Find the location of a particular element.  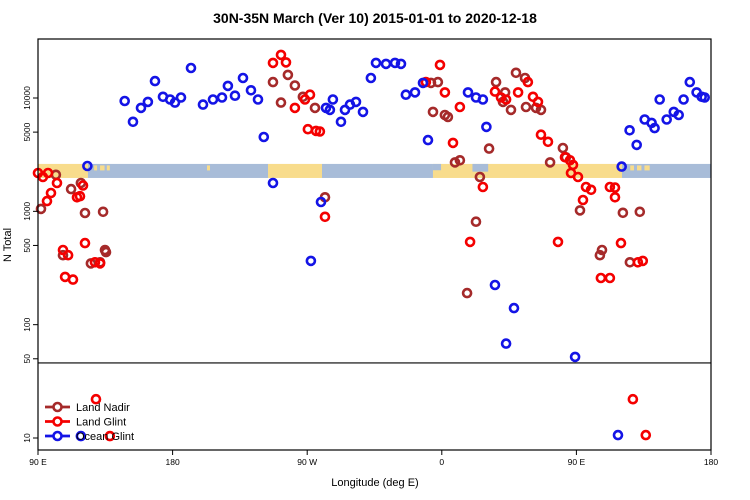

y-tick-label: 500 is located at coordinates (27, 245).